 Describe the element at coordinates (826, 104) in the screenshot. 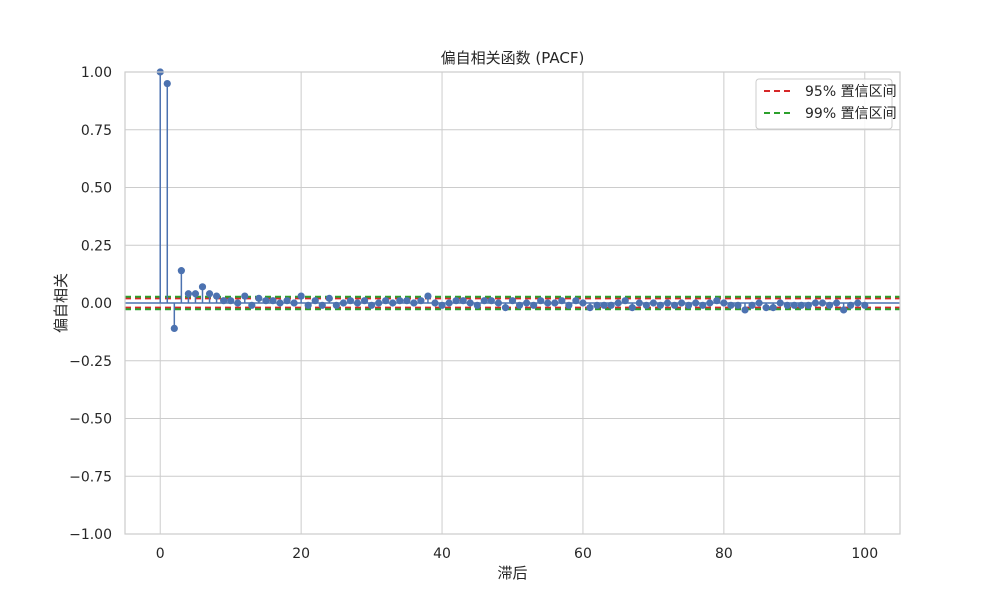

I see `legend: 95% 置信区间 99% 置信区间` at that location.